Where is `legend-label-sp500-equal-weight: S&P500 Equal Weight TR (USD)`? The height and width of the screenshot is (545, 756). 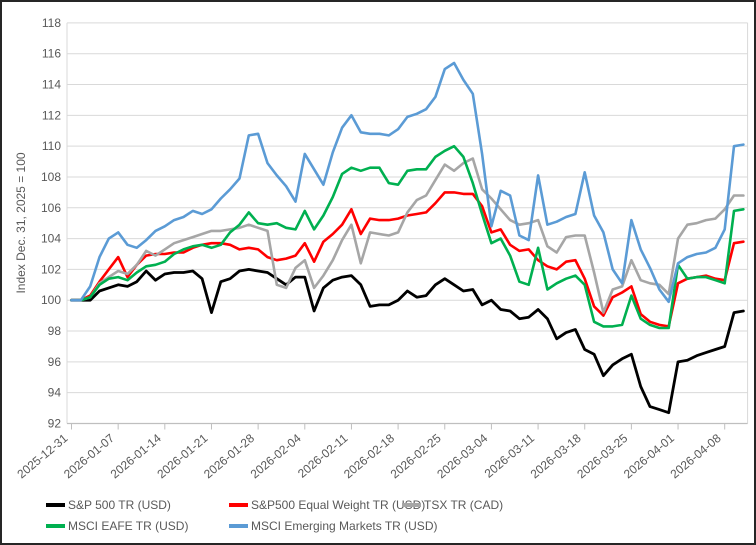 legend-label-sp500-equal-weight: S&P500 Equal Weight TR (USD) is located at coordinates (338, 505).